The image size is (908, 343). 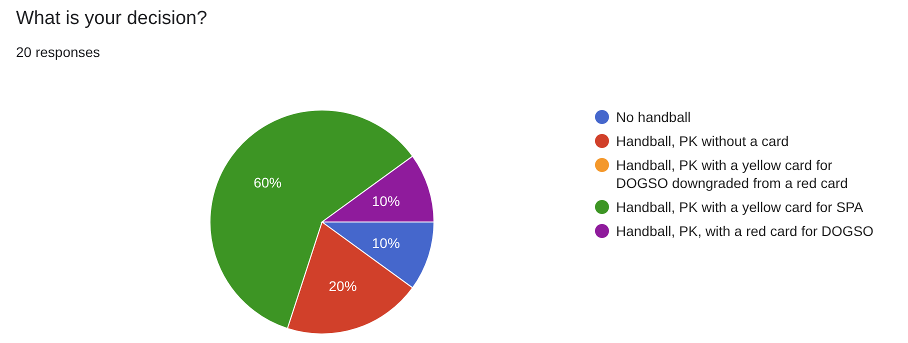 What do you see at coordinates (745, 231) in the screenshot?
I see `legend-label: Handball, PK, with a red card for DOGSO` at bounding box center [745, 231].